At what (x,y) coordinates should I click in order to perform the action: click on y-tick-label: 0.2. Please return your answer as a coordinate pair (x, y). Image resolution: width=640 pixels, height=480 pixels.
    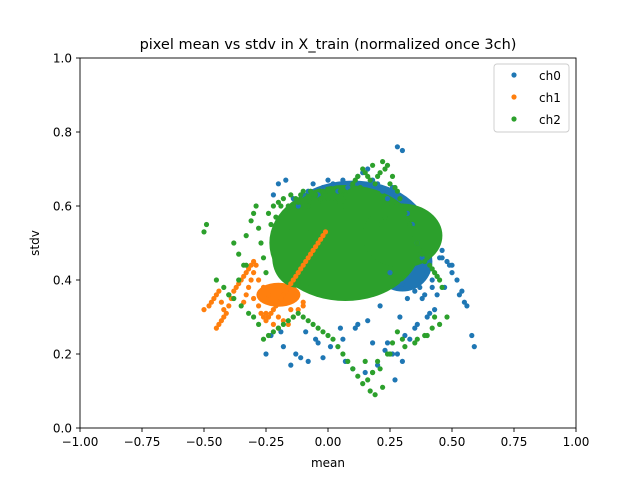
    Looking at the image, I should click on (62, 355).